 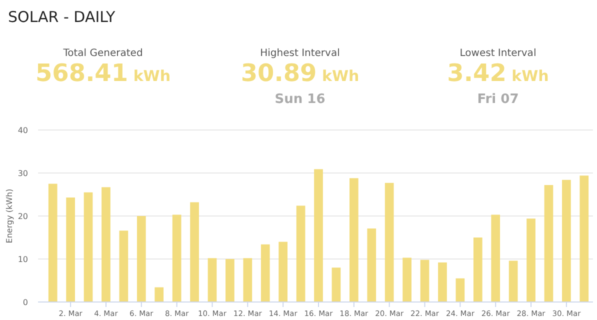 I want to click on y-axis-title: Energy (kWh), so click(x=9, y=216).